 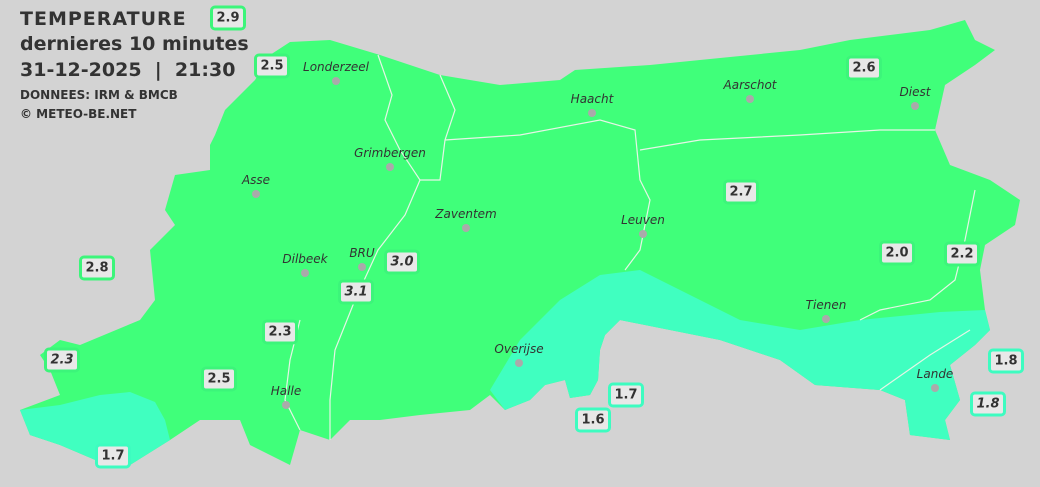 What do you see at coordinates (962, 254) in the screenshot?
I see `station-temperature-label: 2.2` at bounding box center [962, 254].